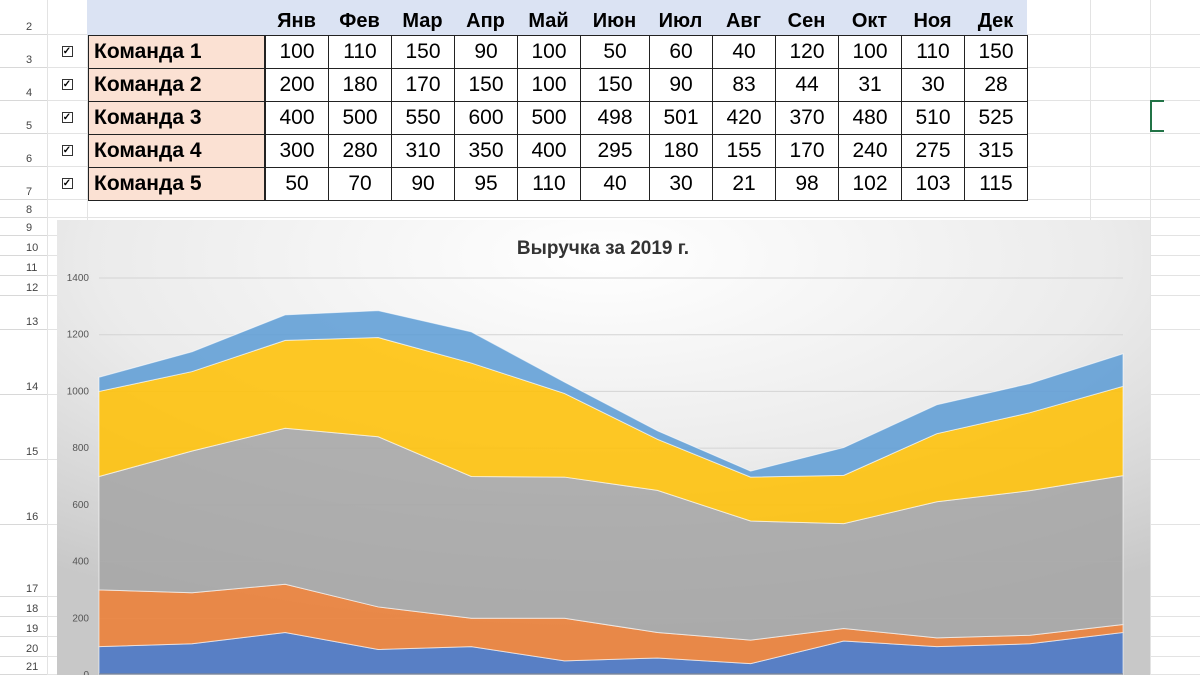 The width and height of the screenshot is (1200, 675). What do you see at coordinates (23, 183) in the screenshot?
I see `row-number: 7` at bounding box center [23, 183].